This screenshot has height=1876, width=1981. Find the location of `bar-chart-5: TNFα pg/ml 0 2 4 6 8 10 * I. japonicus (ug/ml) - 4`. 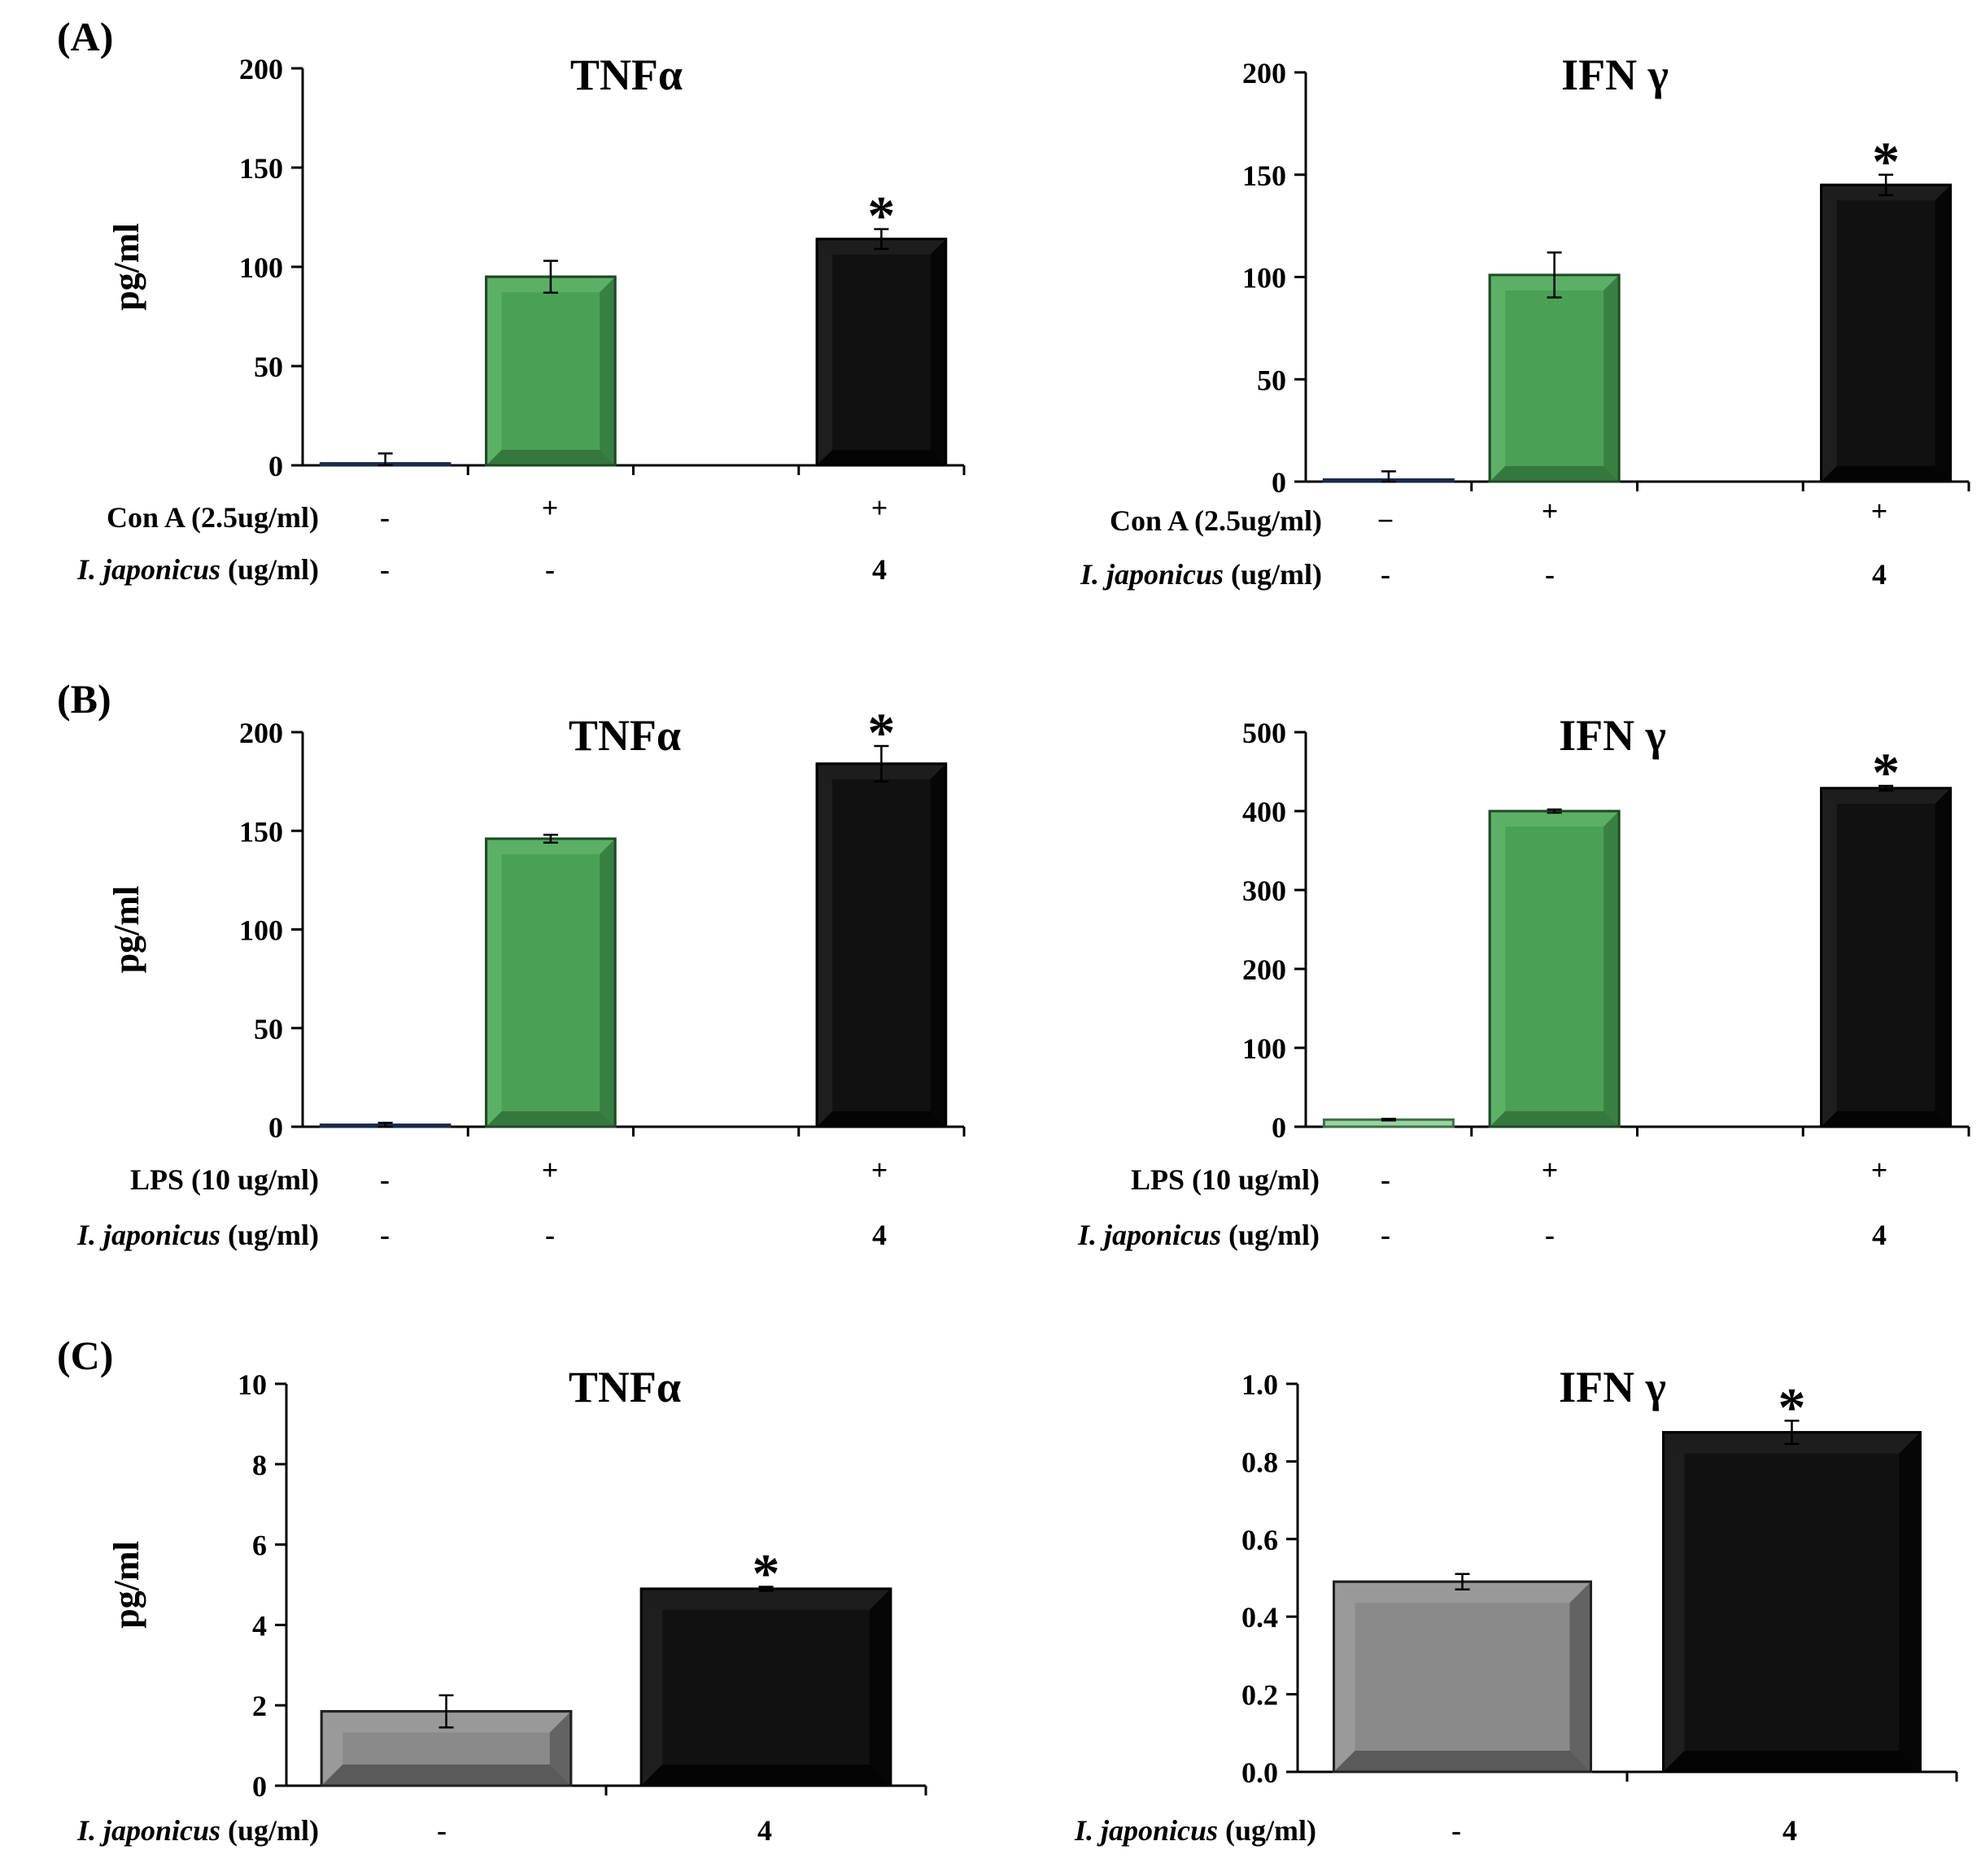

bar-chart-5: TNFα pg/ml 0 2 4 6 8 10 * I. japonicus (ug/ml) - 4 is located at coordinates (501, 1605).